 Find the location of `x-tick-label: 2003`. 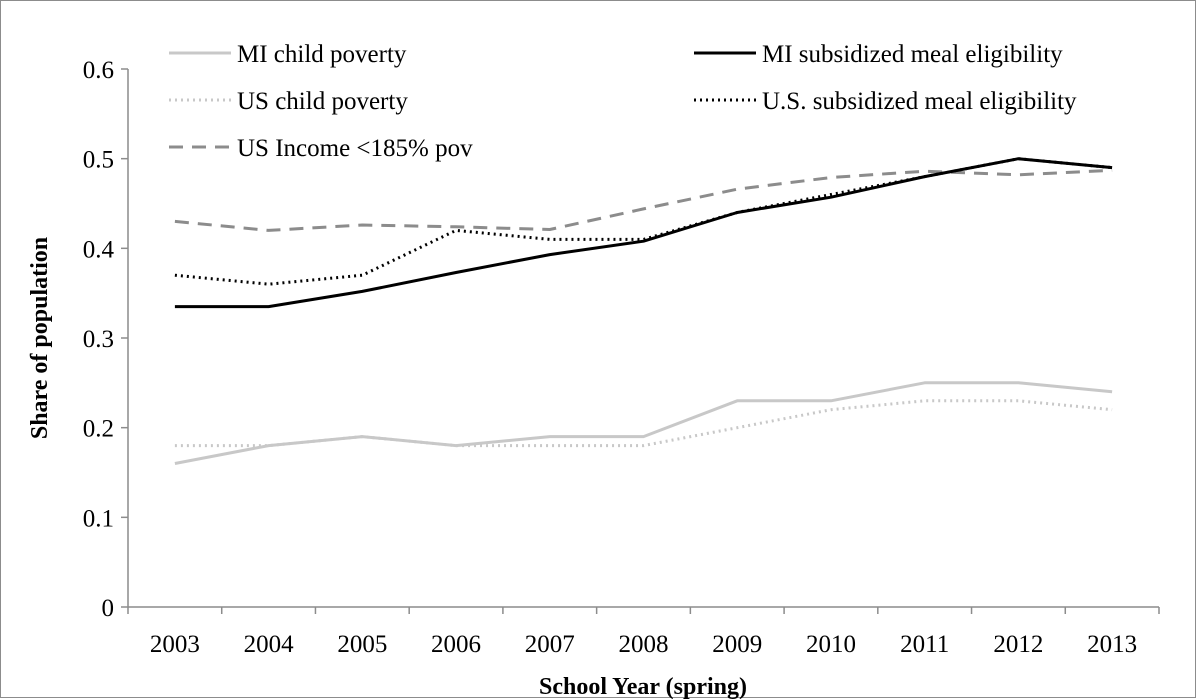

x-tick-label: 2003 is located at coordinates (175, 644).